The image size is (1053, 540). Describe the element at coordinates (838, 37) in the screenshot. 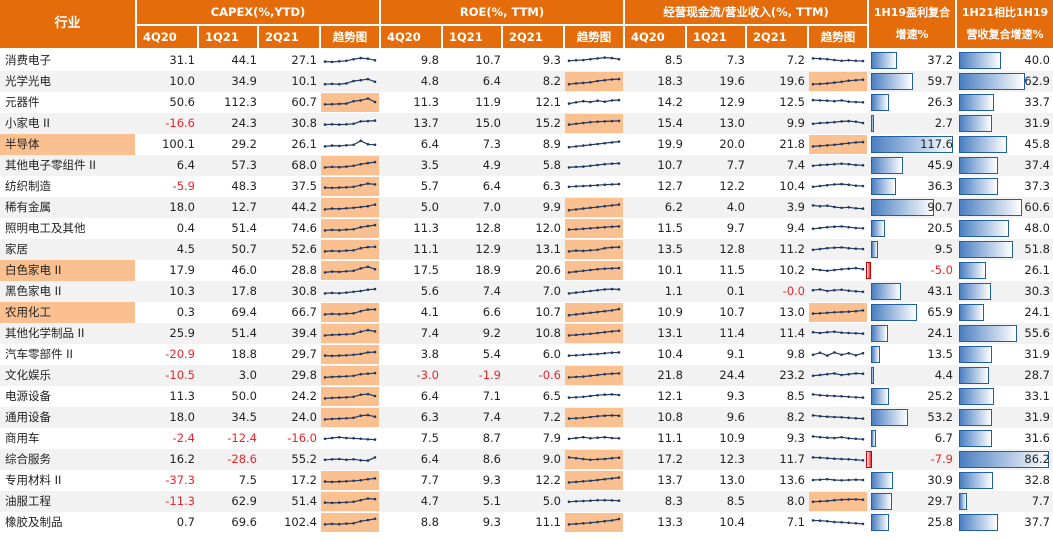

I see `header-ocf-trend: 趋势图` at that location.